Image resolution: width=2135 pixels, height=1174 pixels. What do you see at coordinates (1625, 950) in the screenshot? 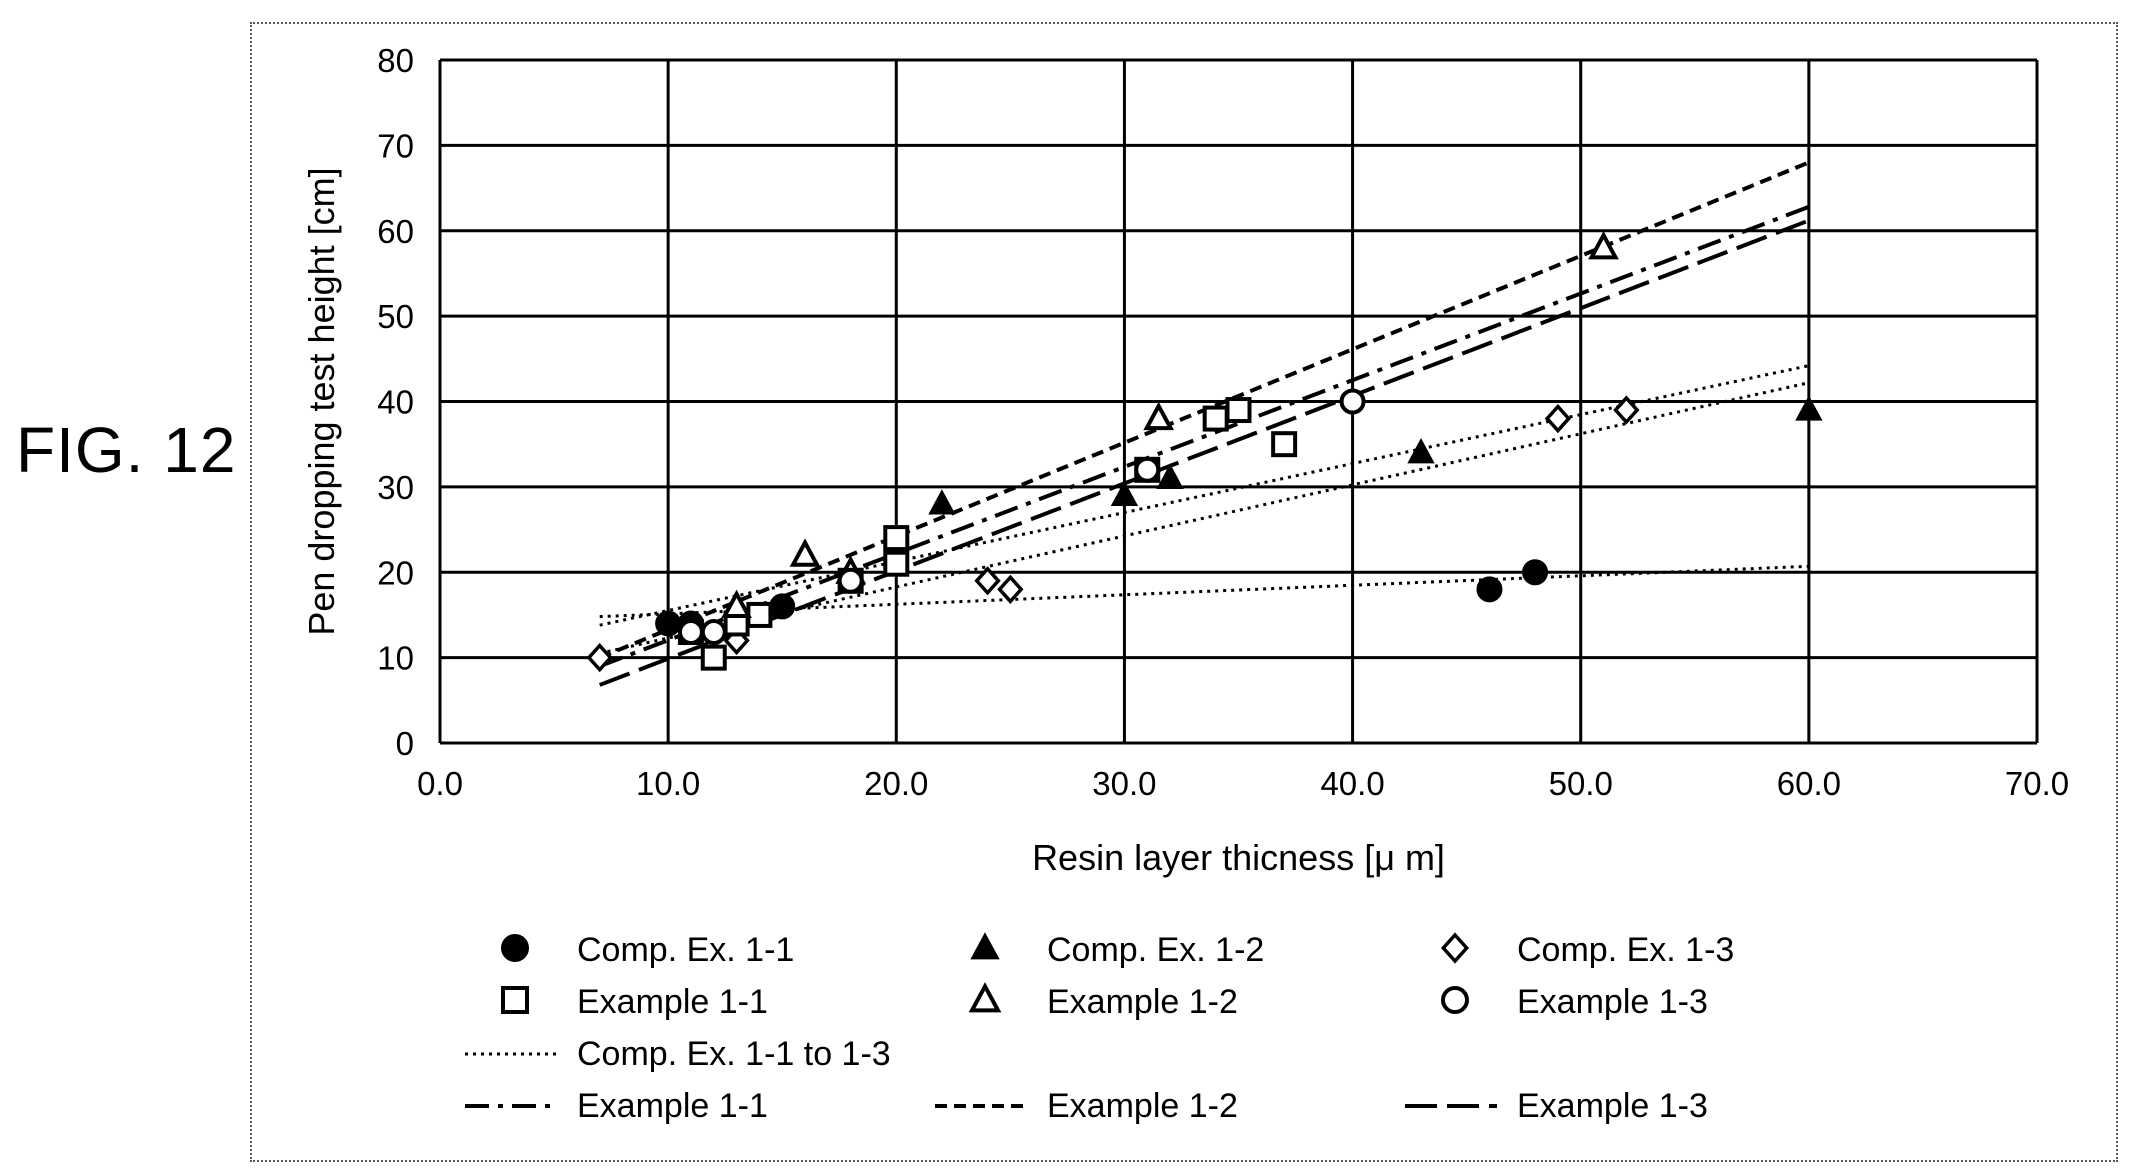
I see `legend-label: Comp. Ex. 1-3` at bounding box center [1625, 950].